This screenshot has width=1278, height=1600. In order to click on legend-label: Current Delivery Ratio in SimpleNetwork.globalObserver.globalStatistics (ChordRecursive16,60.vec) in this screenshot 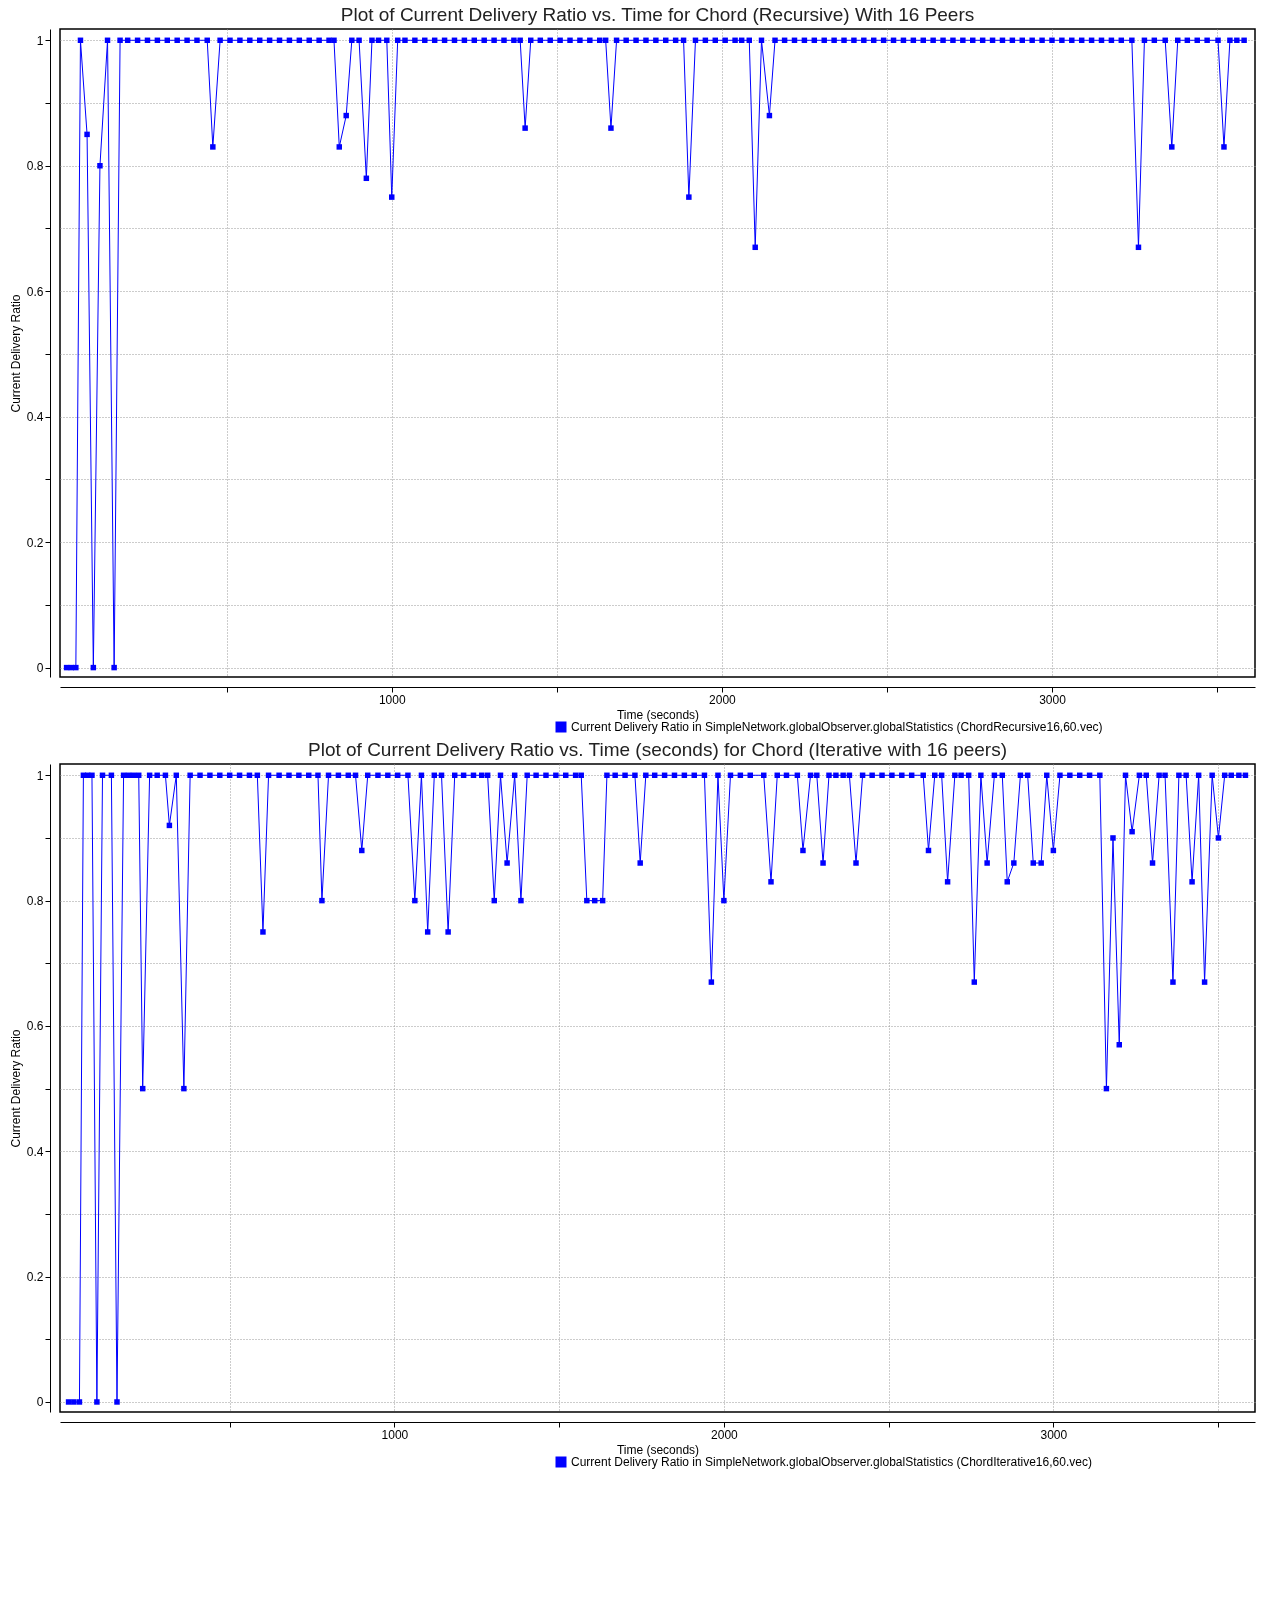, I will do `click(837, 727)`.